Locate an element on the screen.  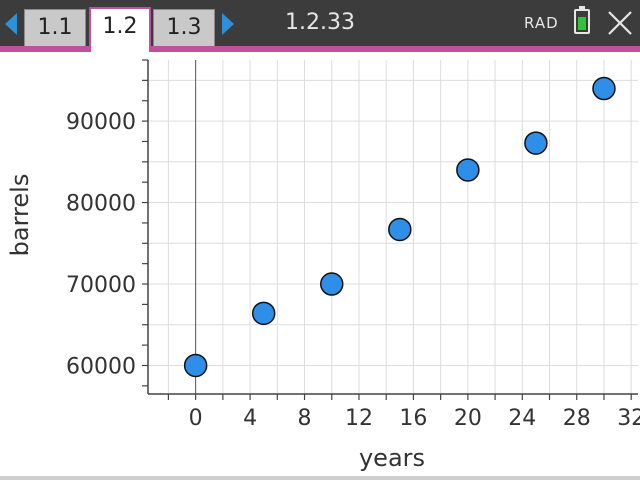
x-tick-label: 16 is located at coordinates (413, 418).